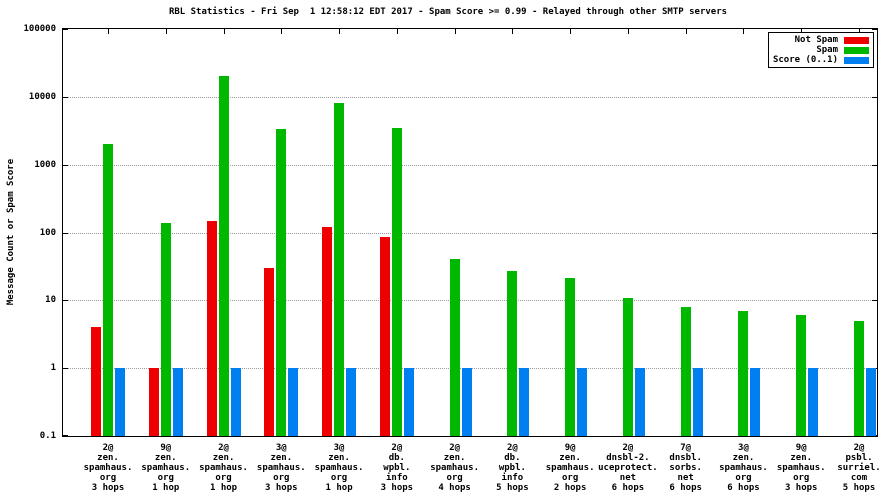  I want to click on legend-item: Not Spam, so click(821, 40).